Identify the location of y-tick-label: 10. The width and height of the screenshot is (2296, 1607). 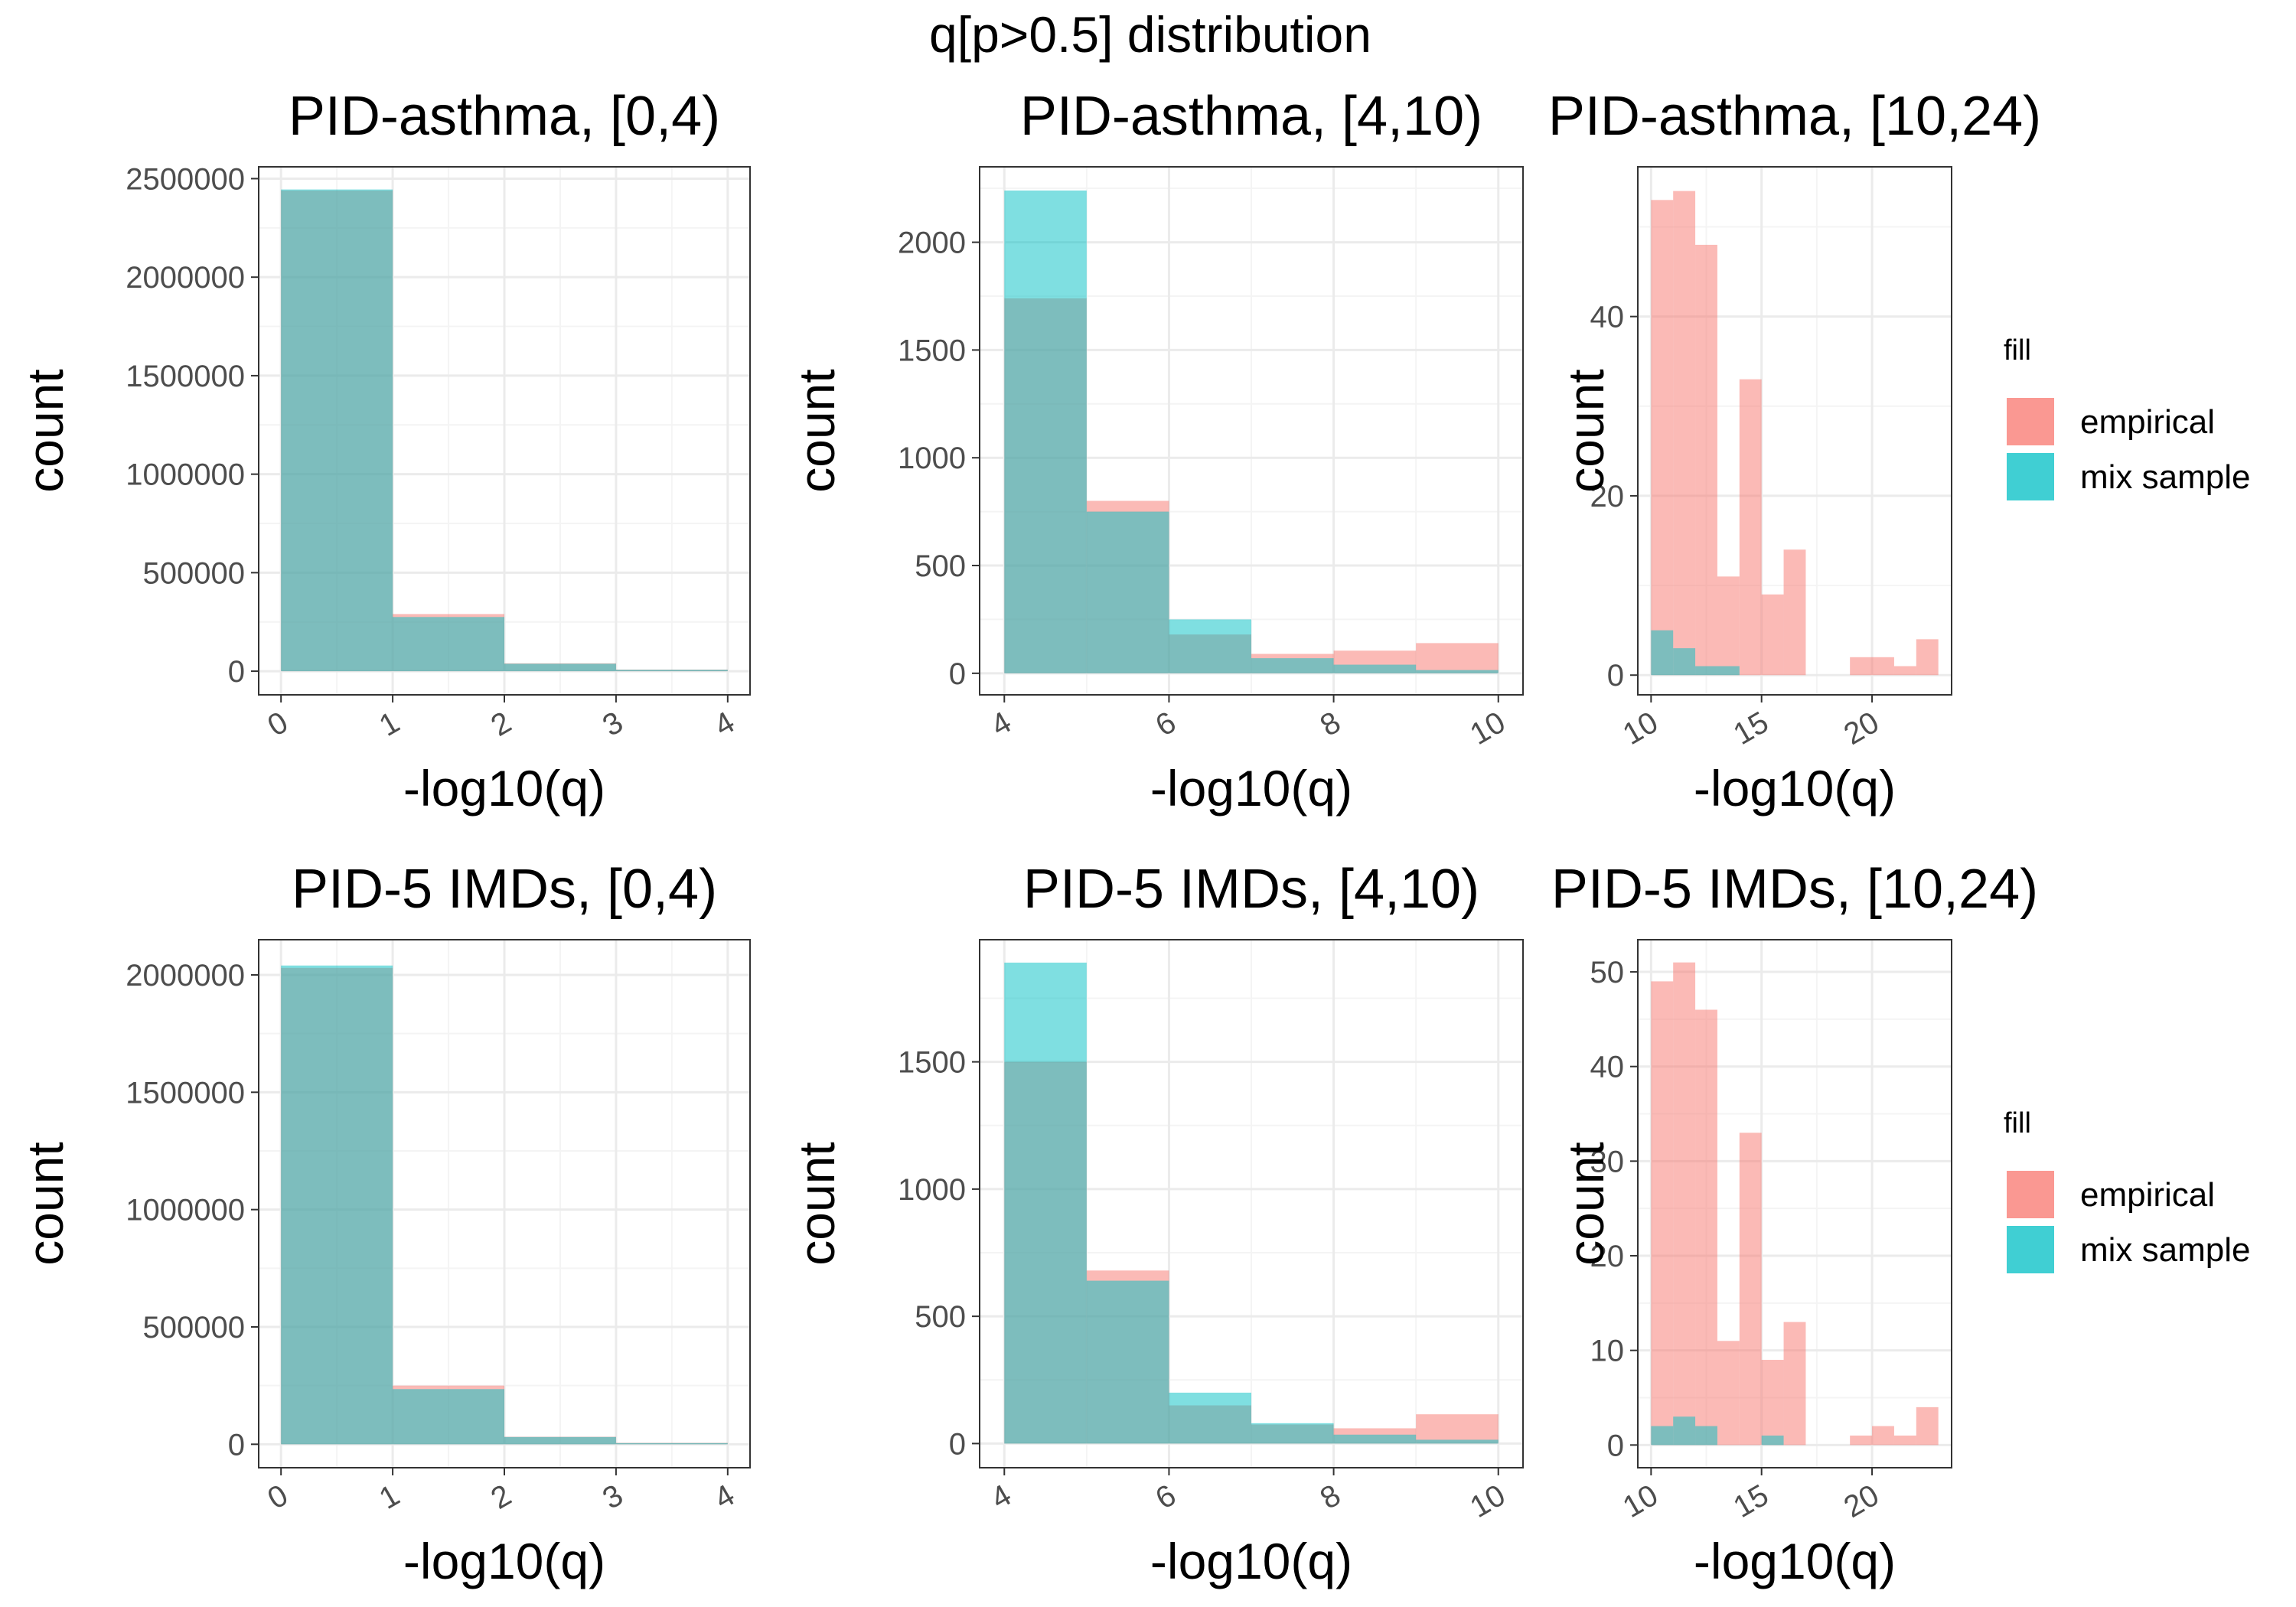
(1607, 1351).